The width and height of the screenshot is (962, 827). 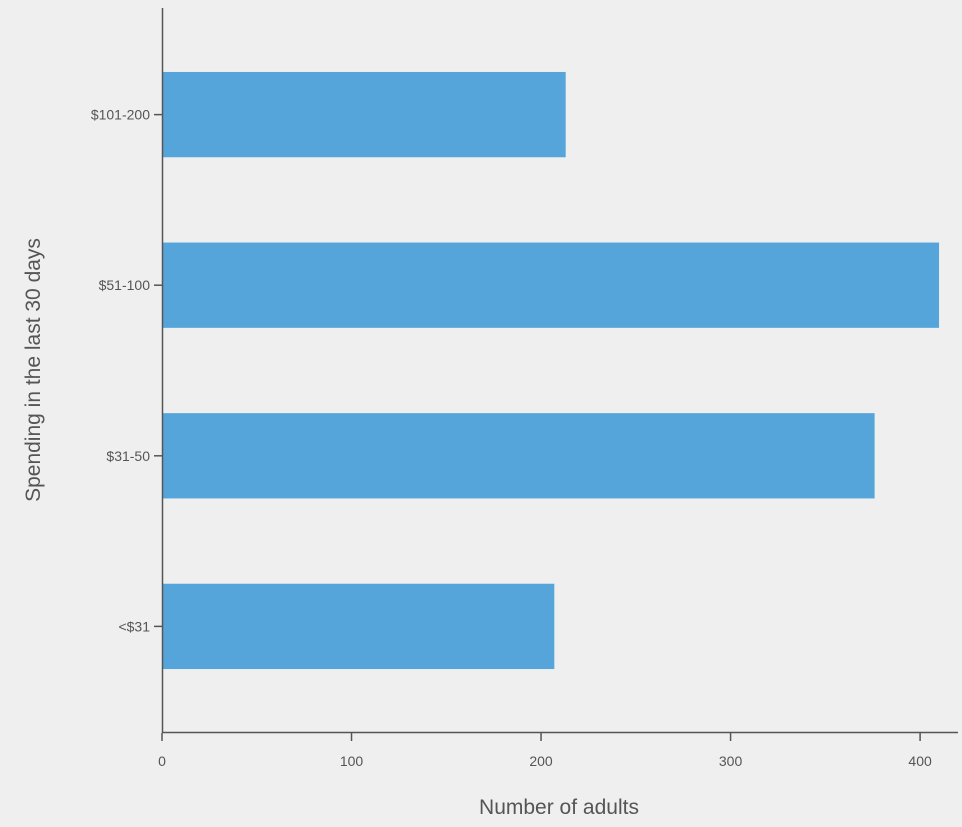 What do you see at coordinates (920, 761) in the screenshot?
I see `x-tick-label: 400` at bounding box center [920, 761].